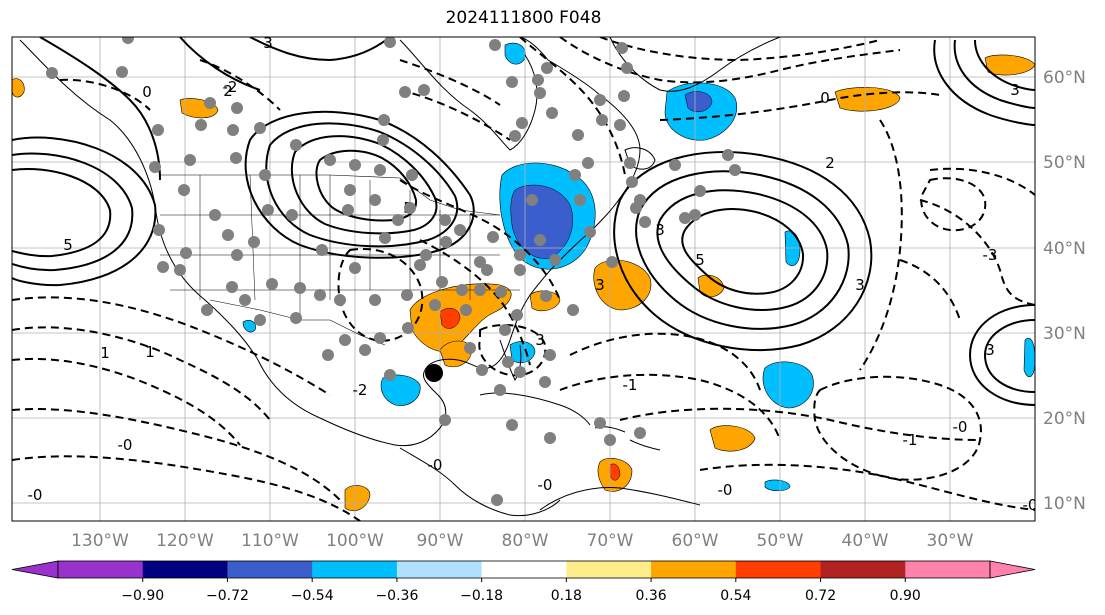  I want to click on contour-value-label: -1, so click(630, 385).